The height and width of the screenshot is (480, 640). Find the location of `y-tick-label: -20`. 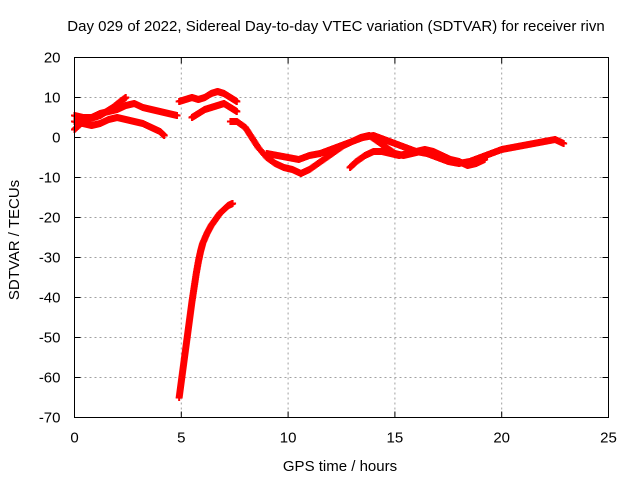

y-tick-label: -20 is located at coordinates (50, 218).